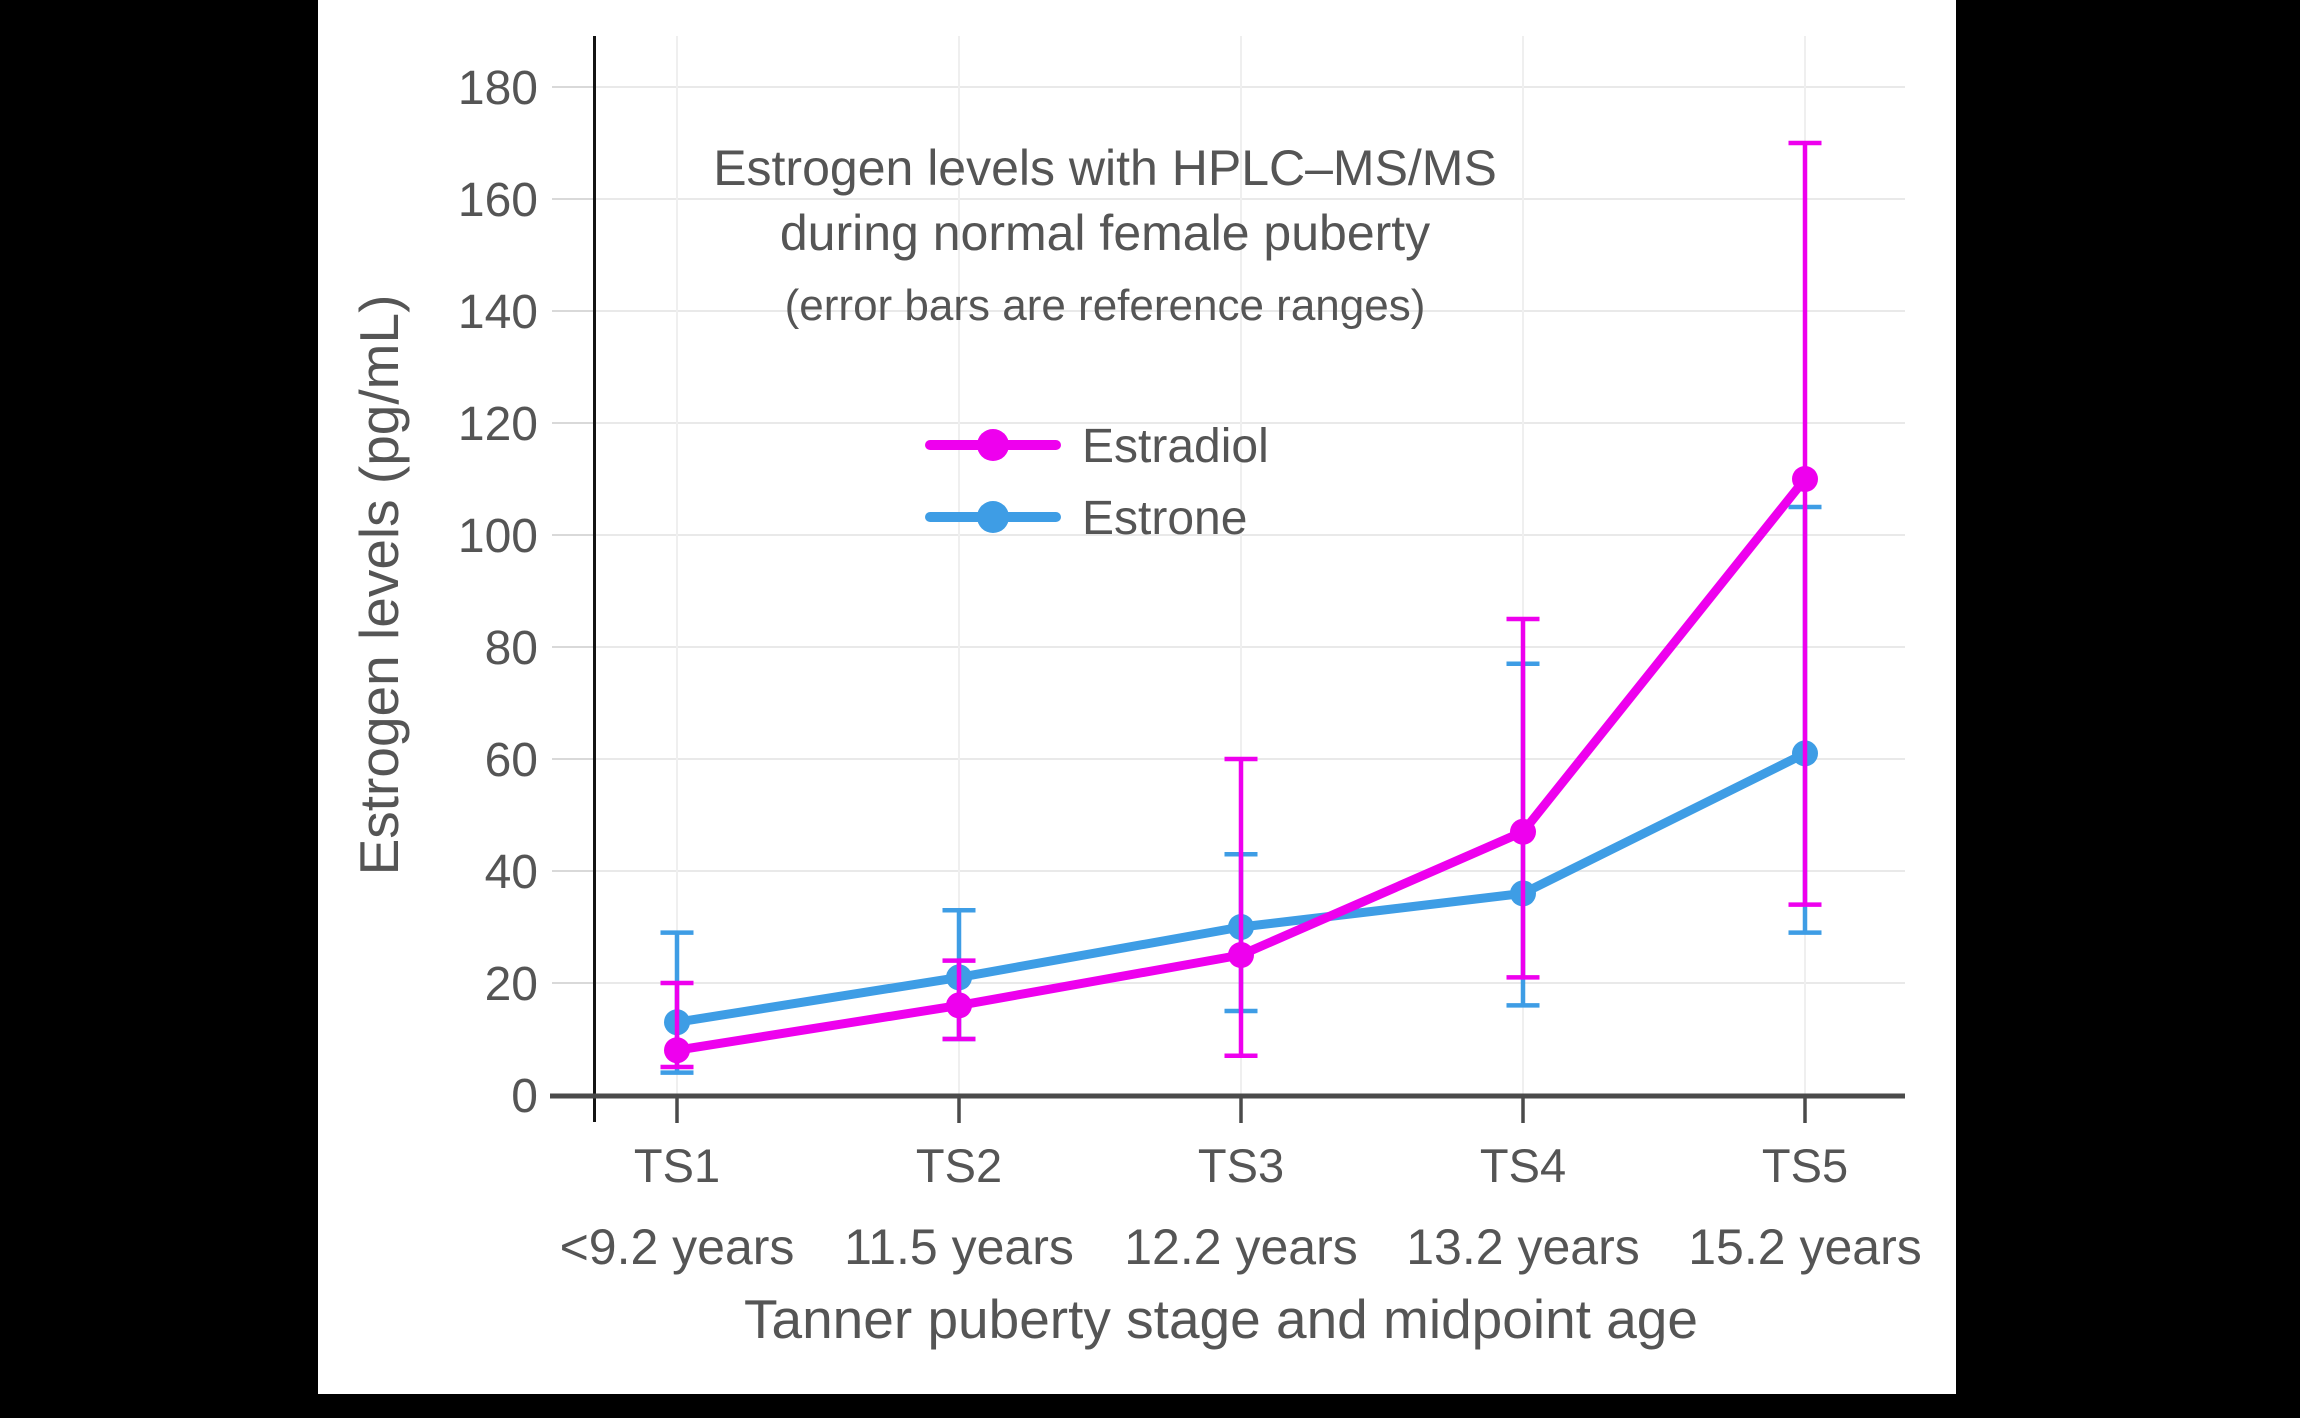  What do you see at coordinates (511, 872) in the screenshot?
I see `y-tick-label: 40` at bounding box center [511, 872].